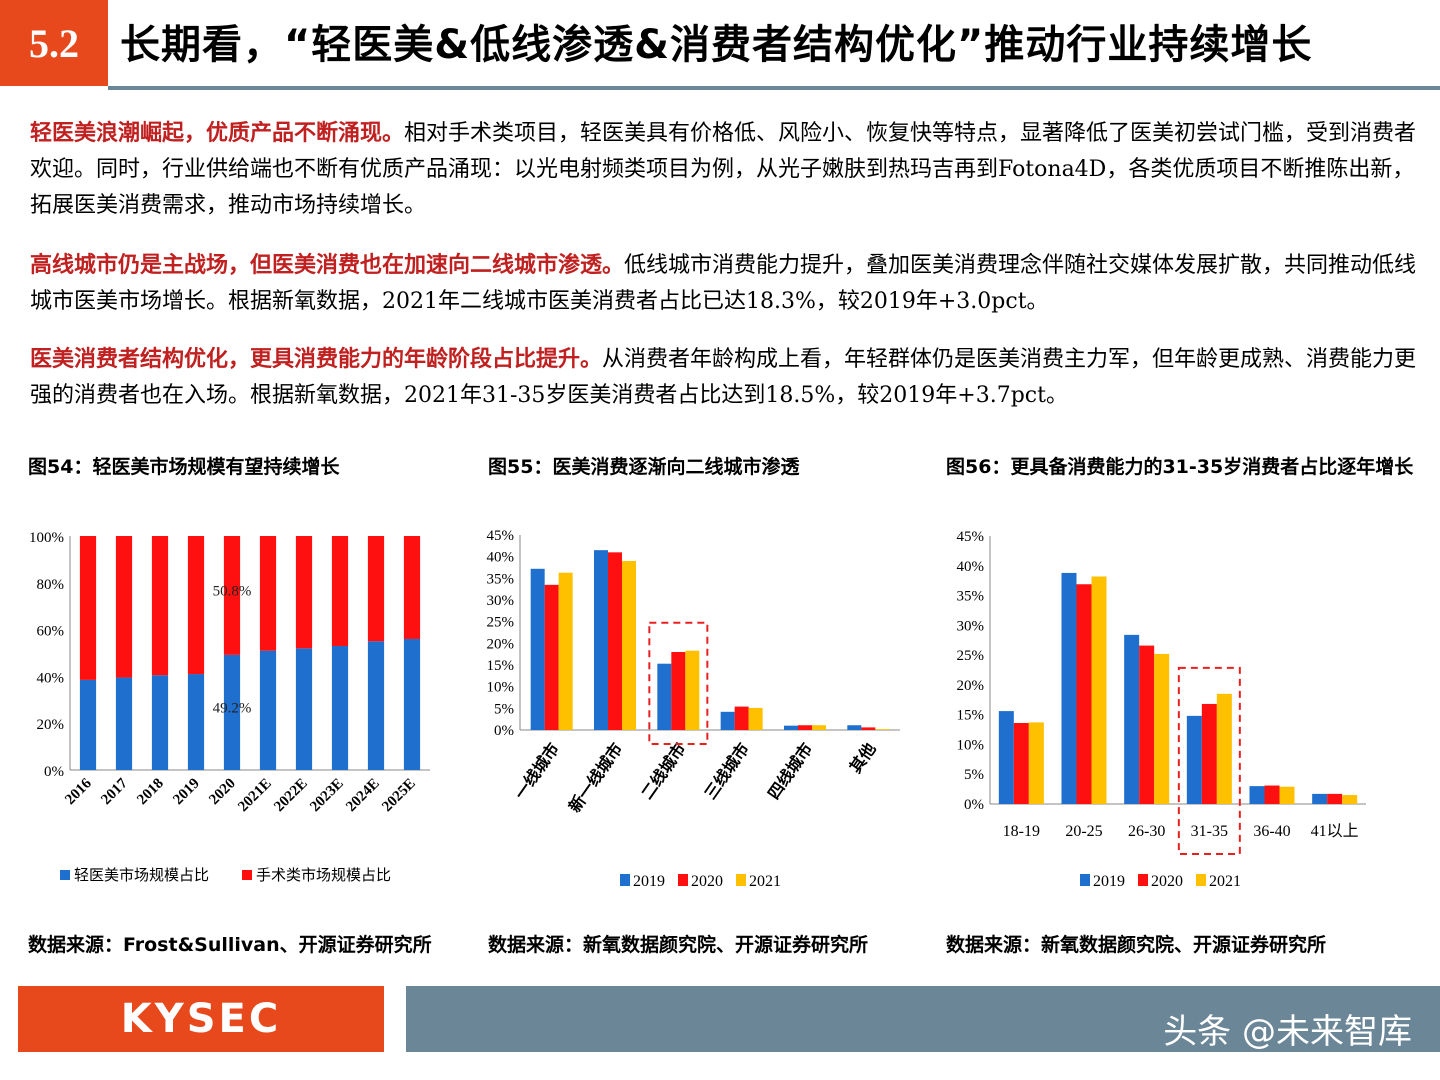 This screenshot has height=1080, width=1440. I want to click on chart-source-fig56: 数据来源：新氧数据颜究院、开源证券研究所, so click(1136, 945).